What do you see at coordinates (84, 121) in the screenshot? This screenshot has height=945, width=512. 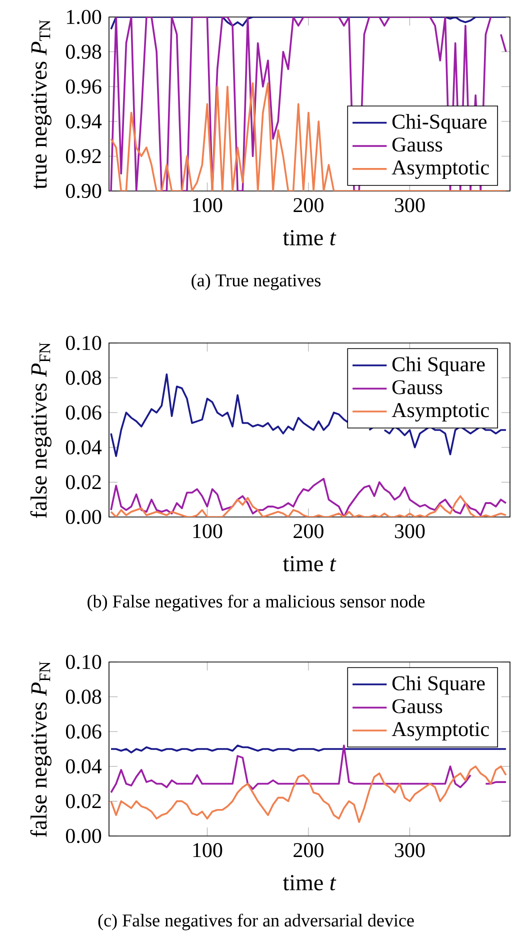 I see `y-tick-label: 0.94` at bounding box center [84, 121].